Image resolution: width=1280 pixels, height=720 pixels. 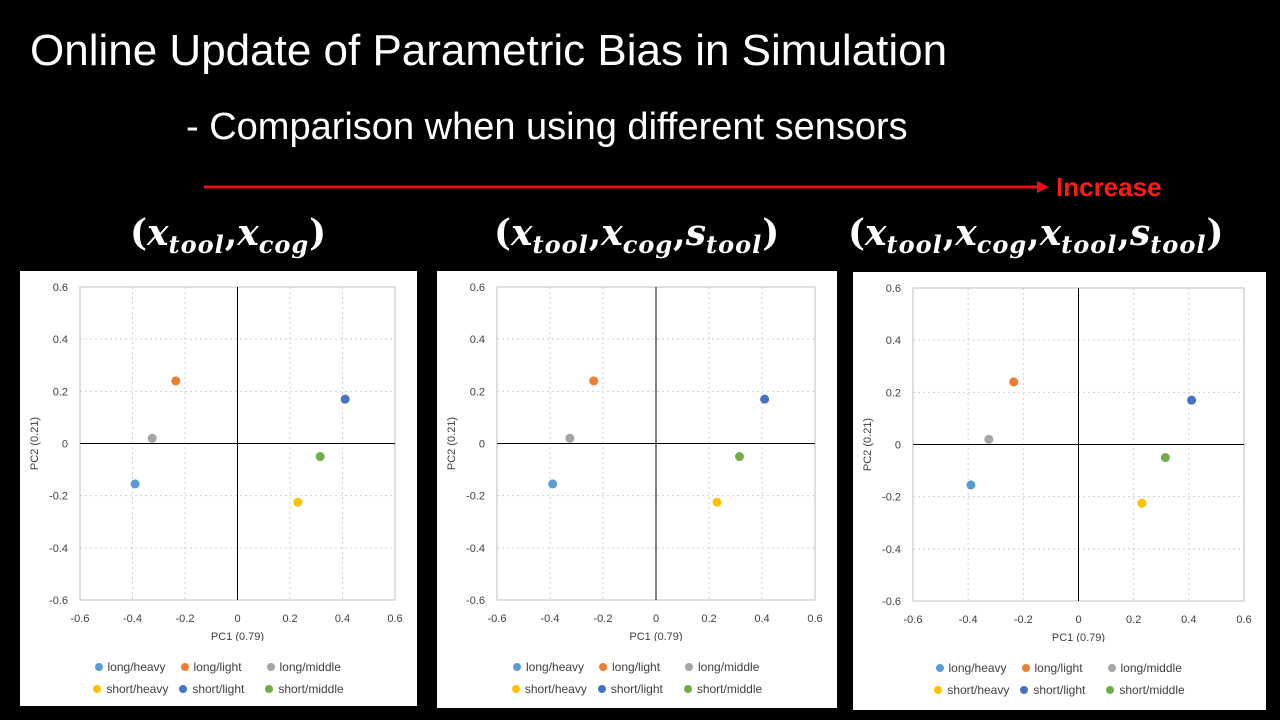 I want to click on legend-row: long/heavy long/light long/middle, so click(x=1059, y=668).